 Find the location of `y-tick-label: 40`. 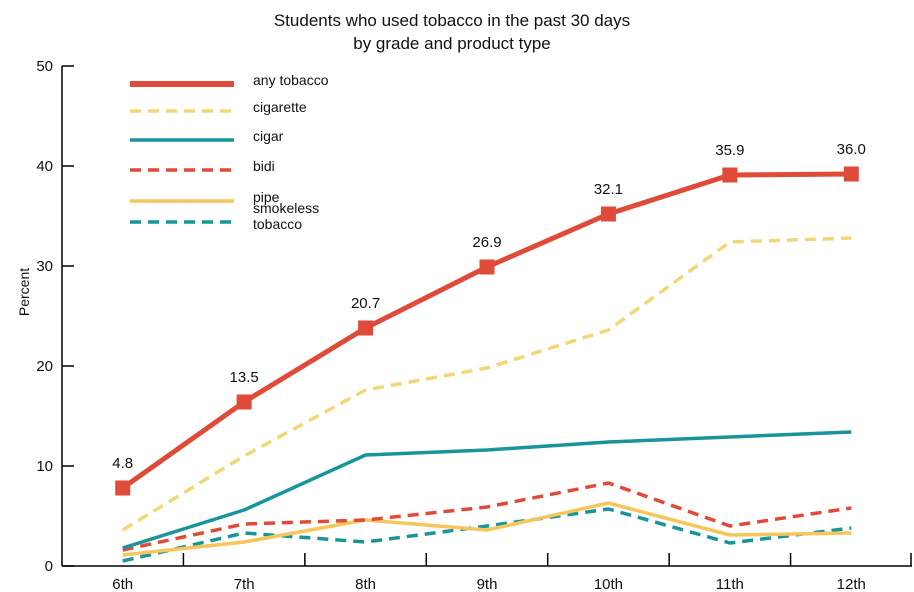

y-tick-label: 40 is located at coordinates (44, 166).